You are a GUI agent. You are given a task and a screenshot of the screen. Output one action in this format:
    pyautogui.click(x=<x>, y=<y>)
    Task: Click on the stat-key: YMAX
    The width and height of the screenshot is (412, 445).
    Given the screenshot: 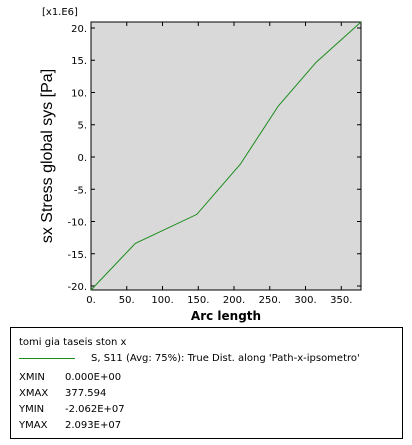 What is the action you would take?
    pyautogui.click(x=33, y=425)
    